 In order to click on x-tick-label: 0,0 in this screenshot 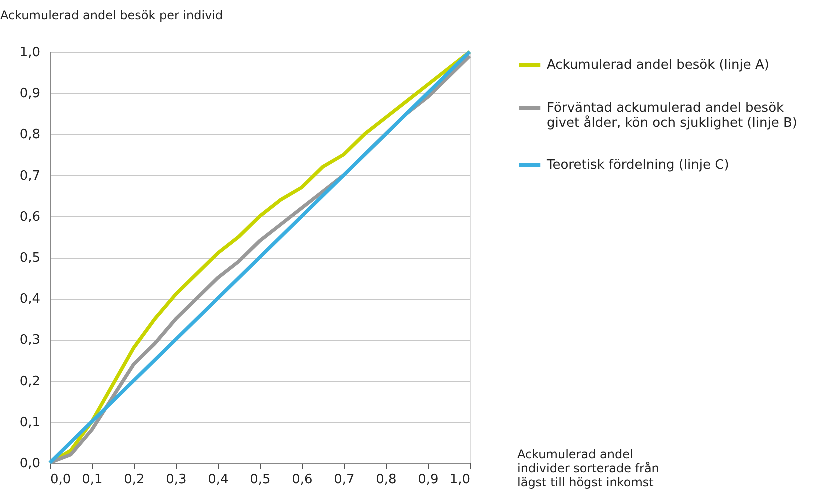, I will do `click(61, 480)`.